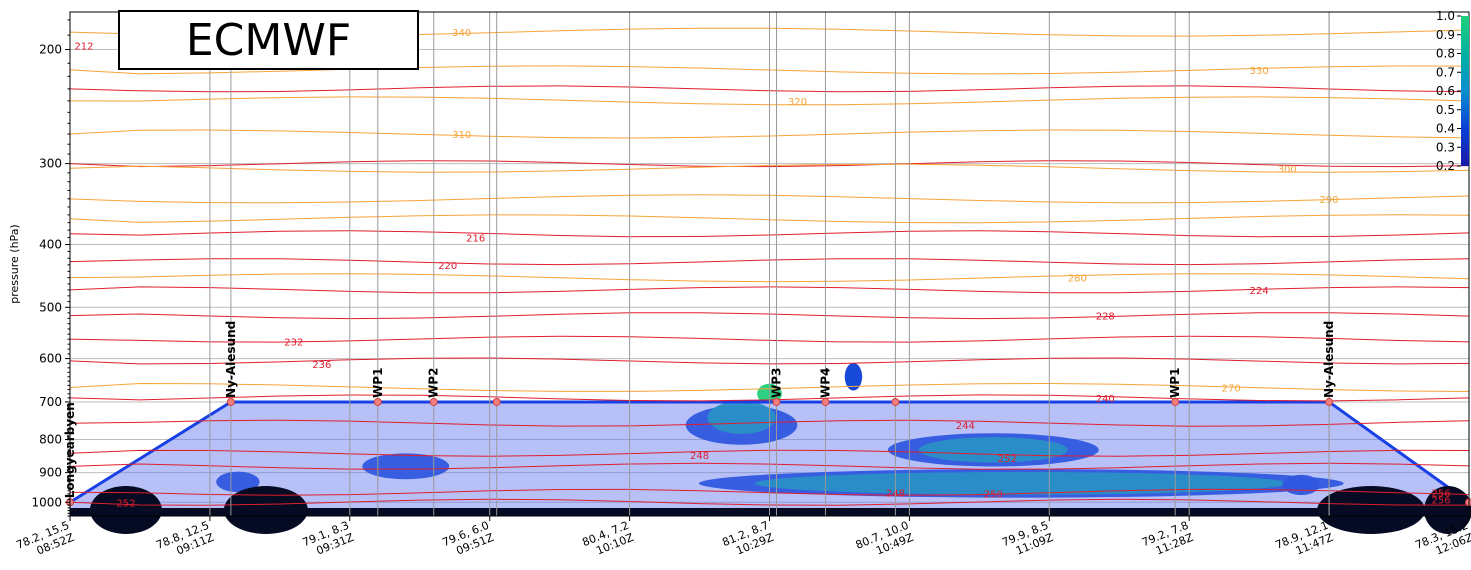 The image size is (1471, 570). Describe the element at coordinates (461, 135) in the screenshot. I see `theta-label: 310` at that location.